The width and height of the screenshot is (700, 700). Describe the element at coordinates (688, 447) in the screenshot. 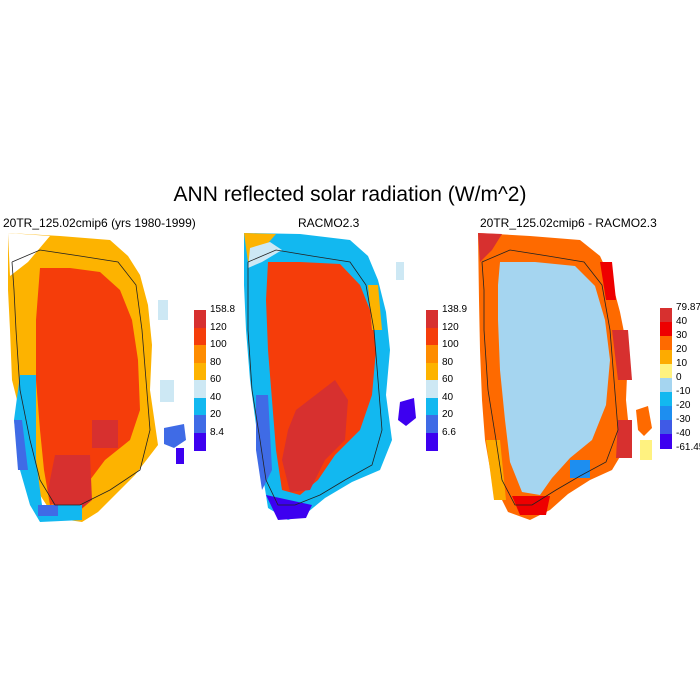

I see `colorbar-label: -61.45` at that location.